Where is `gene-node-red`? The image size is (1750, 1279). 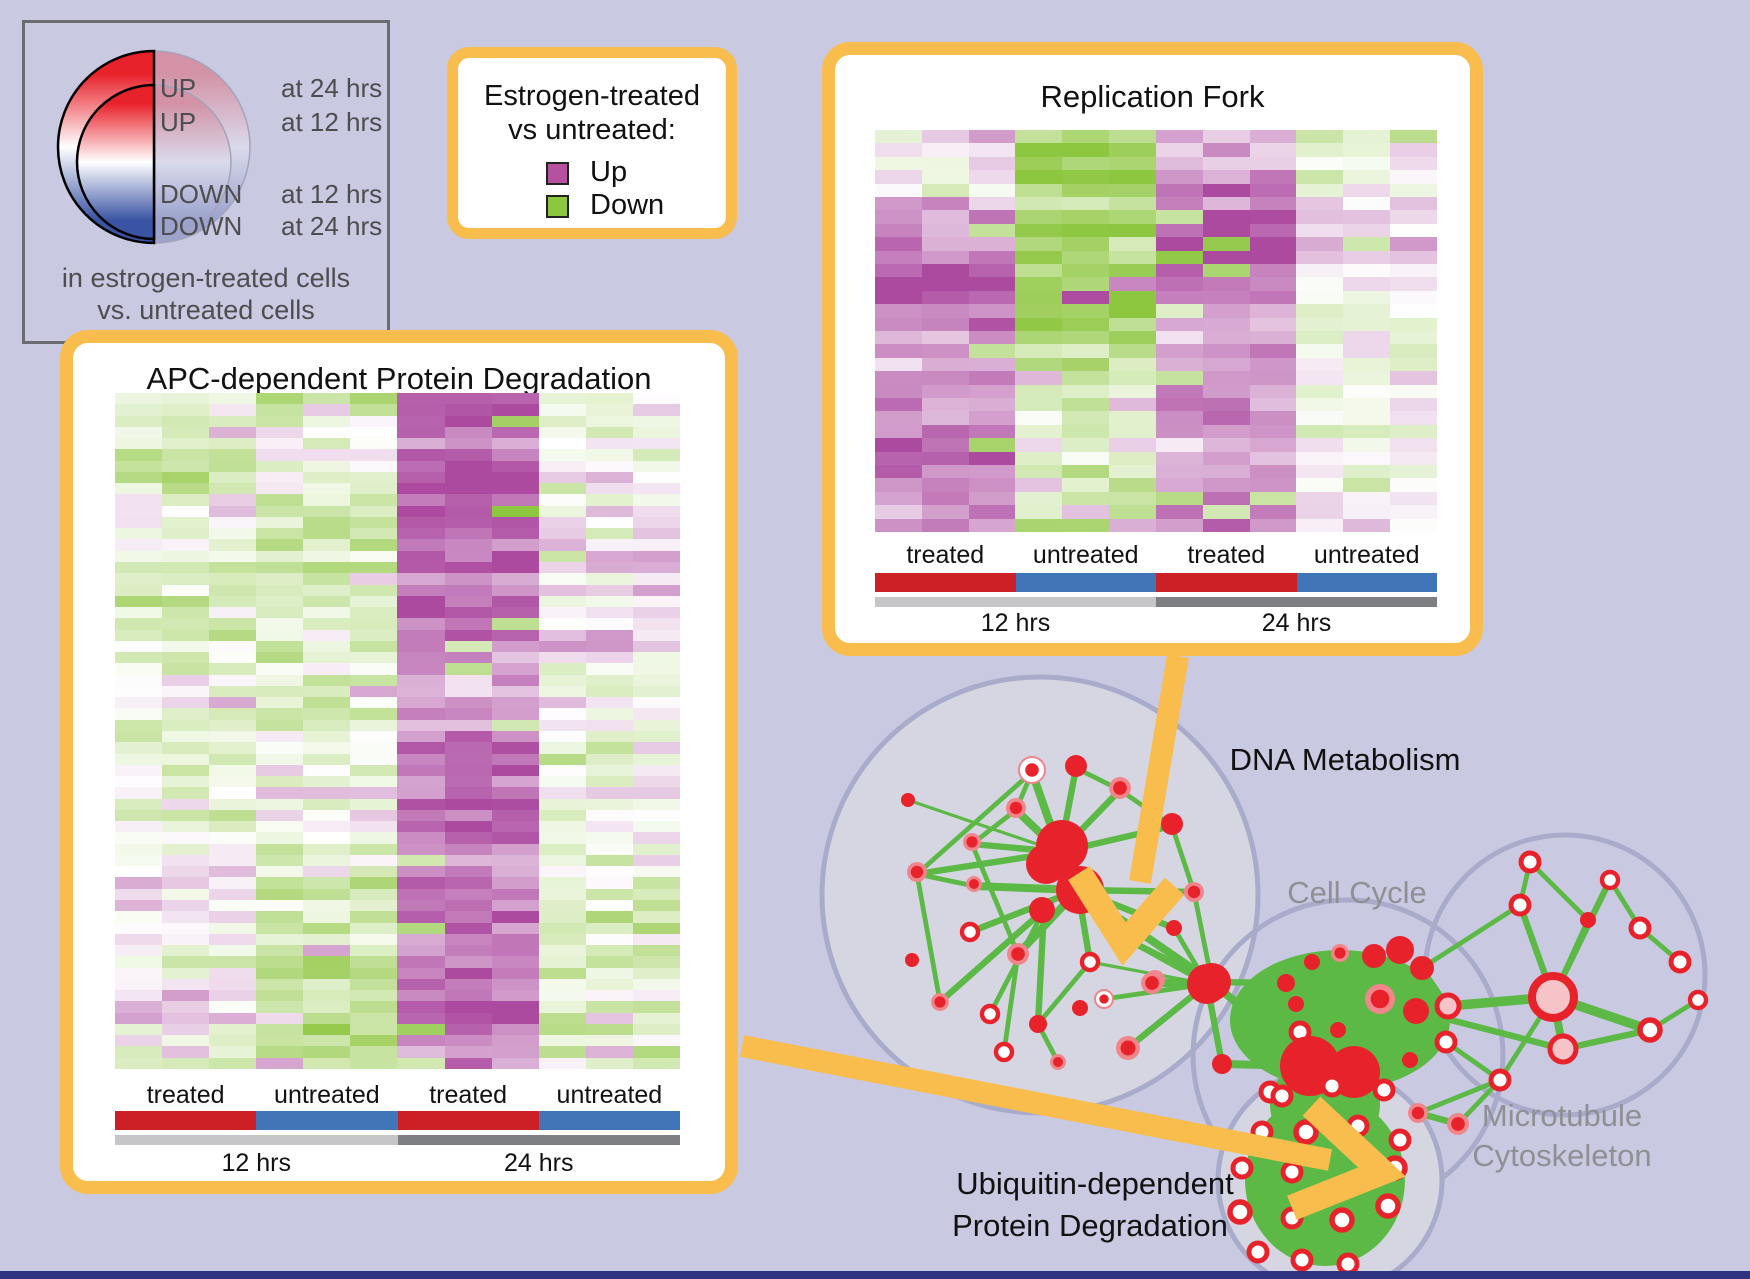
gene-node-red is located at coordinates (1207, 984).